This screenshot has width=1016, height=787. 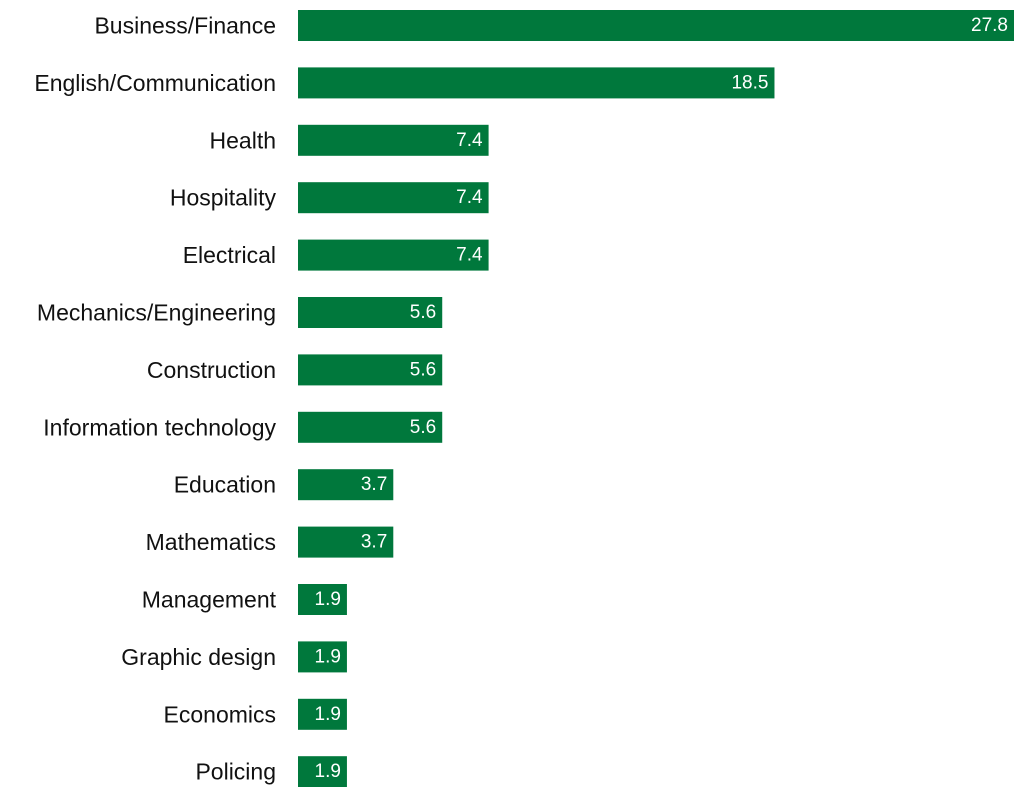 I want to click on value-label-6: 5.6, so click(x=423, y=369).